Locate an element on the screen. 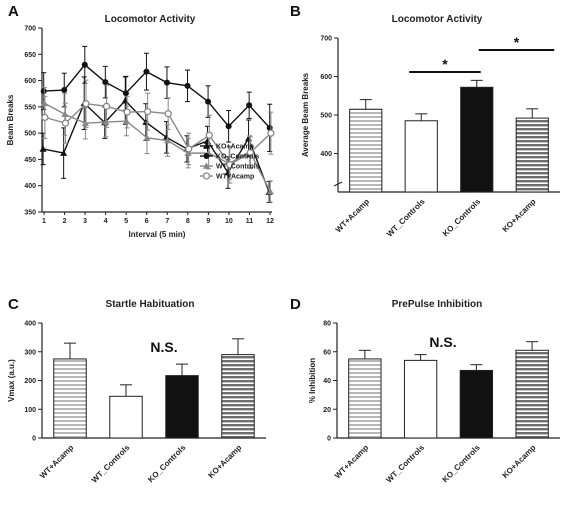 This screenshot has height=529, width=567. y-tick-label-a: 450 is located at coordinates (30, 160).